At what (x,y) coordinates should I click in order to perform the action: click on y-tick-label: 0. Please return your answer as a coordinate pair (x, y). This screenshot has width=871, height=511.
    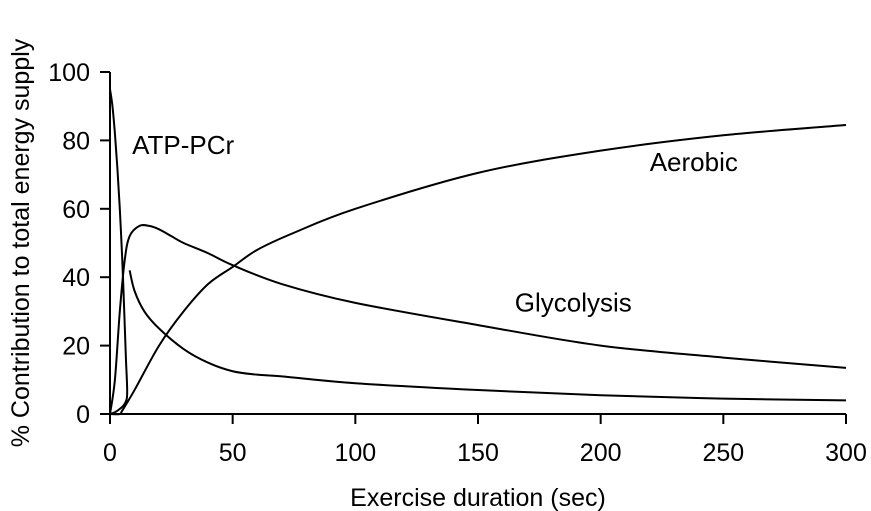
    Looking at the image, I should click on (83, 415).